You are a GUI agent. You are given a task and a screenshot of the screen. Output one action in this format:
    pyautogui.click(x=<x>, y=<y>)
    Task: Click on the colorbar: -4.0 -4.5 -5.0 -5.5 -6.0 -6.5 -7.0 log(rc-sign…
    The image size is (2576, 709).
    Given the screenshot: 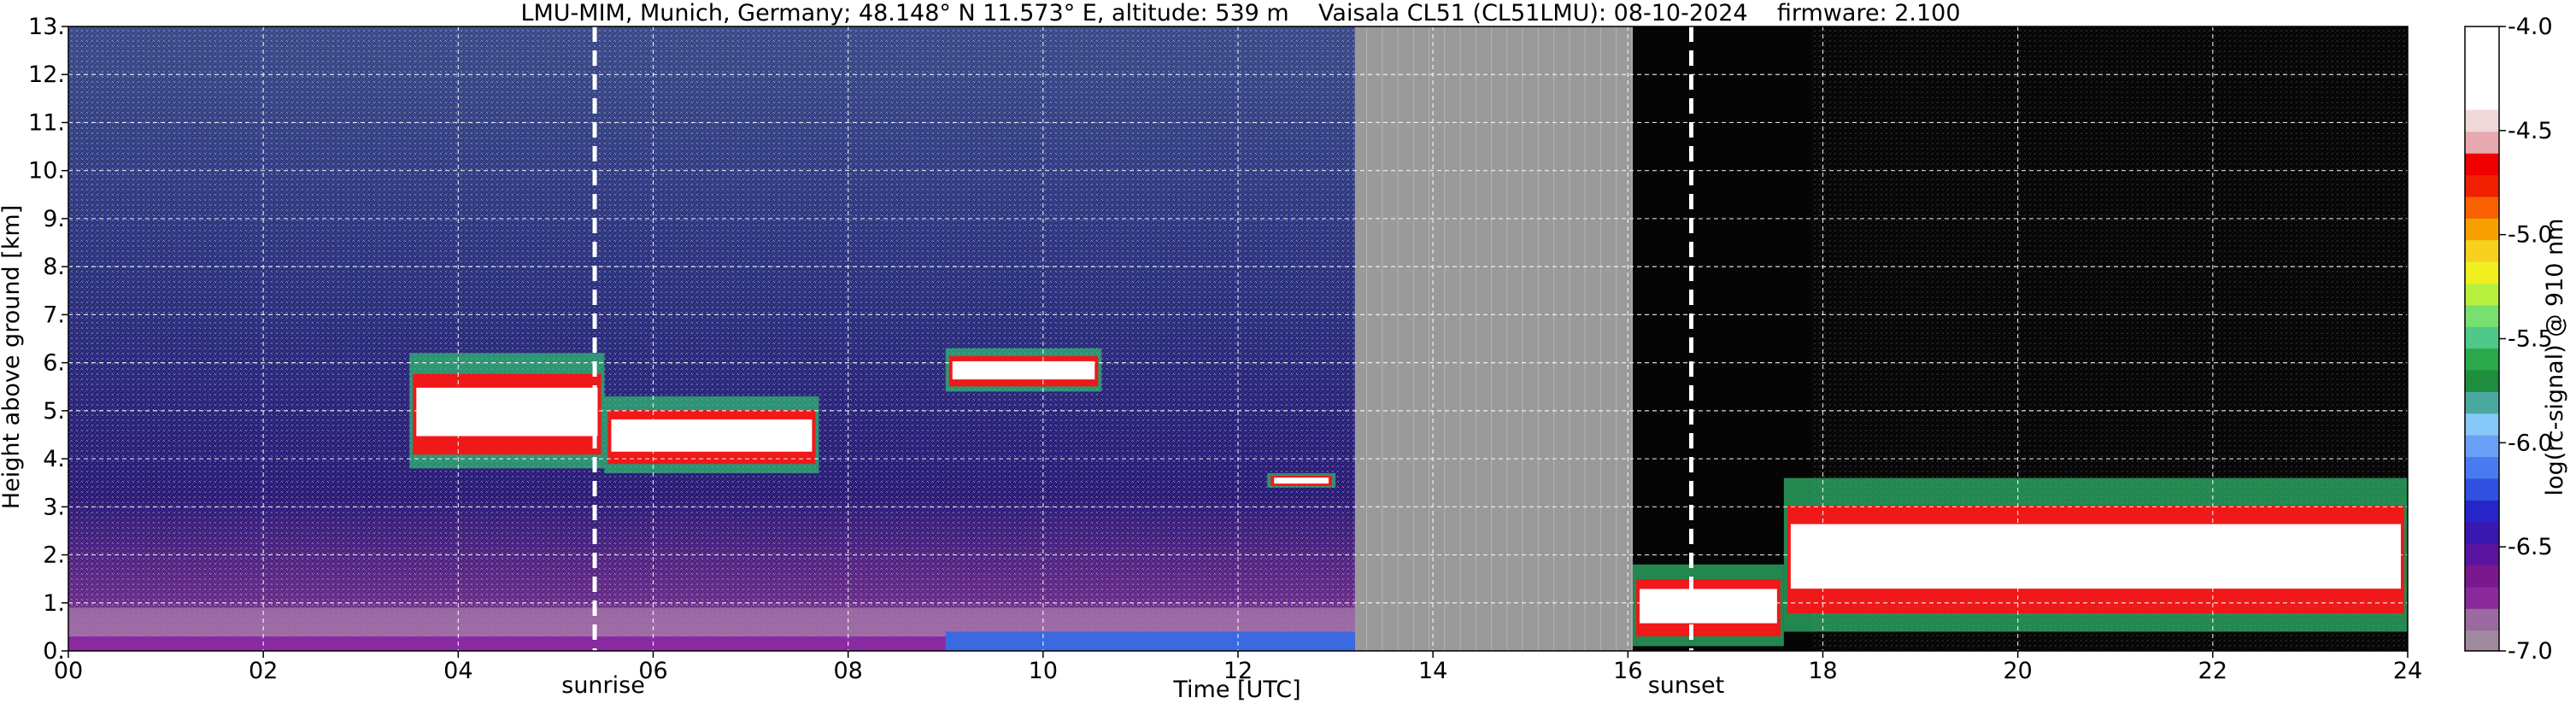 What is the action you would take?
    pyautogui.click(x=2516, y=339)
    